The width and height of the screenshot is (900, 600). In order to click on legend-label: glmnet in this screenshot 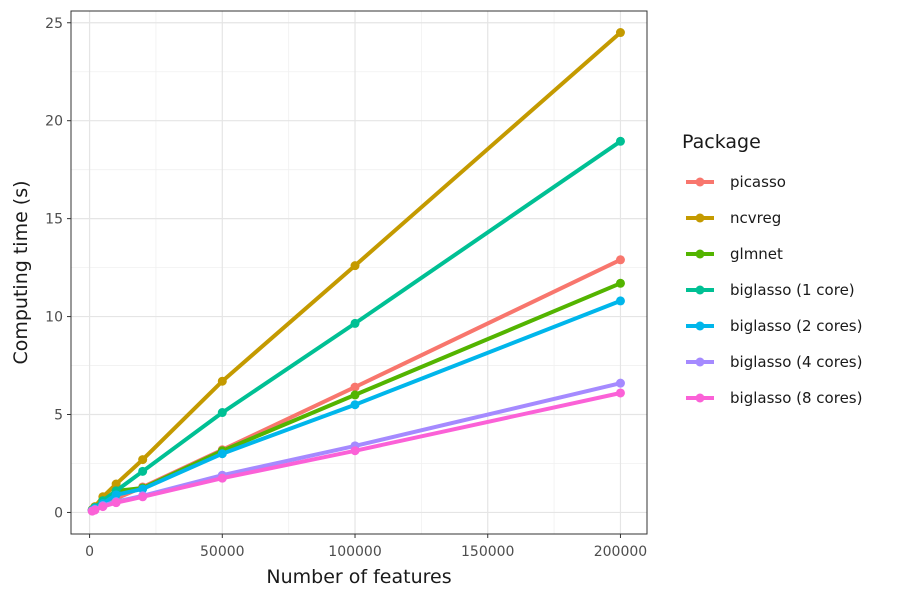, I will do `click(756, 254)`.